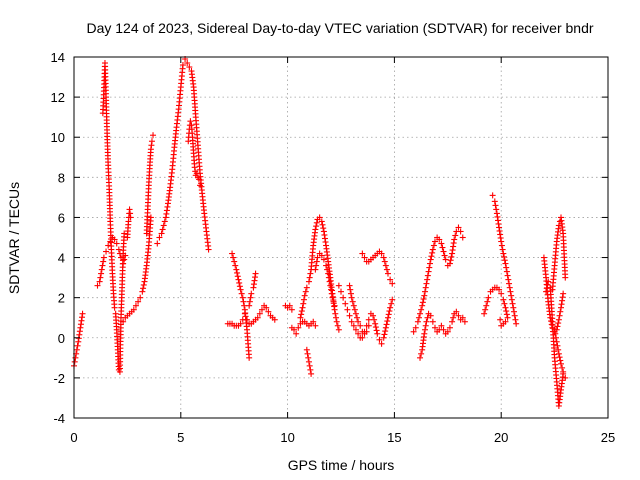  What do you see at coordinates (73, 437) in the screenshot?
I see `x-tick-label: 0` at bounding box center [73, 437].